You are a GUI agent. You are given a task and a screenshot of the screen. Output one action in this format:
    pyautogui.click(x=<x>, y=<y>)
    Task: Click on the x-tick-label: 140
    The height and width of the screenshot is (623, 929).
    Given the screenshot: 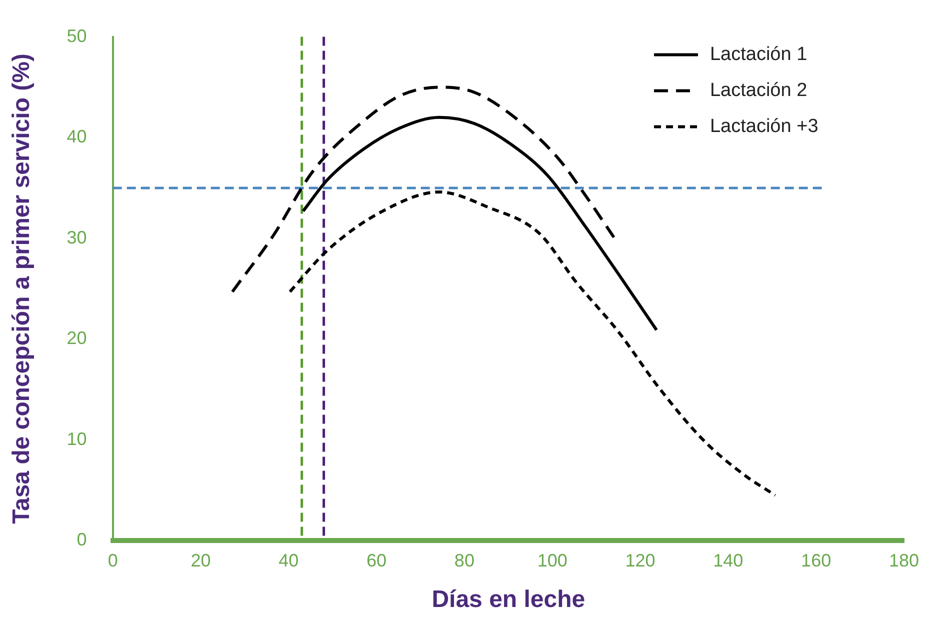 What is the action you would take?
    pyautogui.click(x=728, y=560)
    